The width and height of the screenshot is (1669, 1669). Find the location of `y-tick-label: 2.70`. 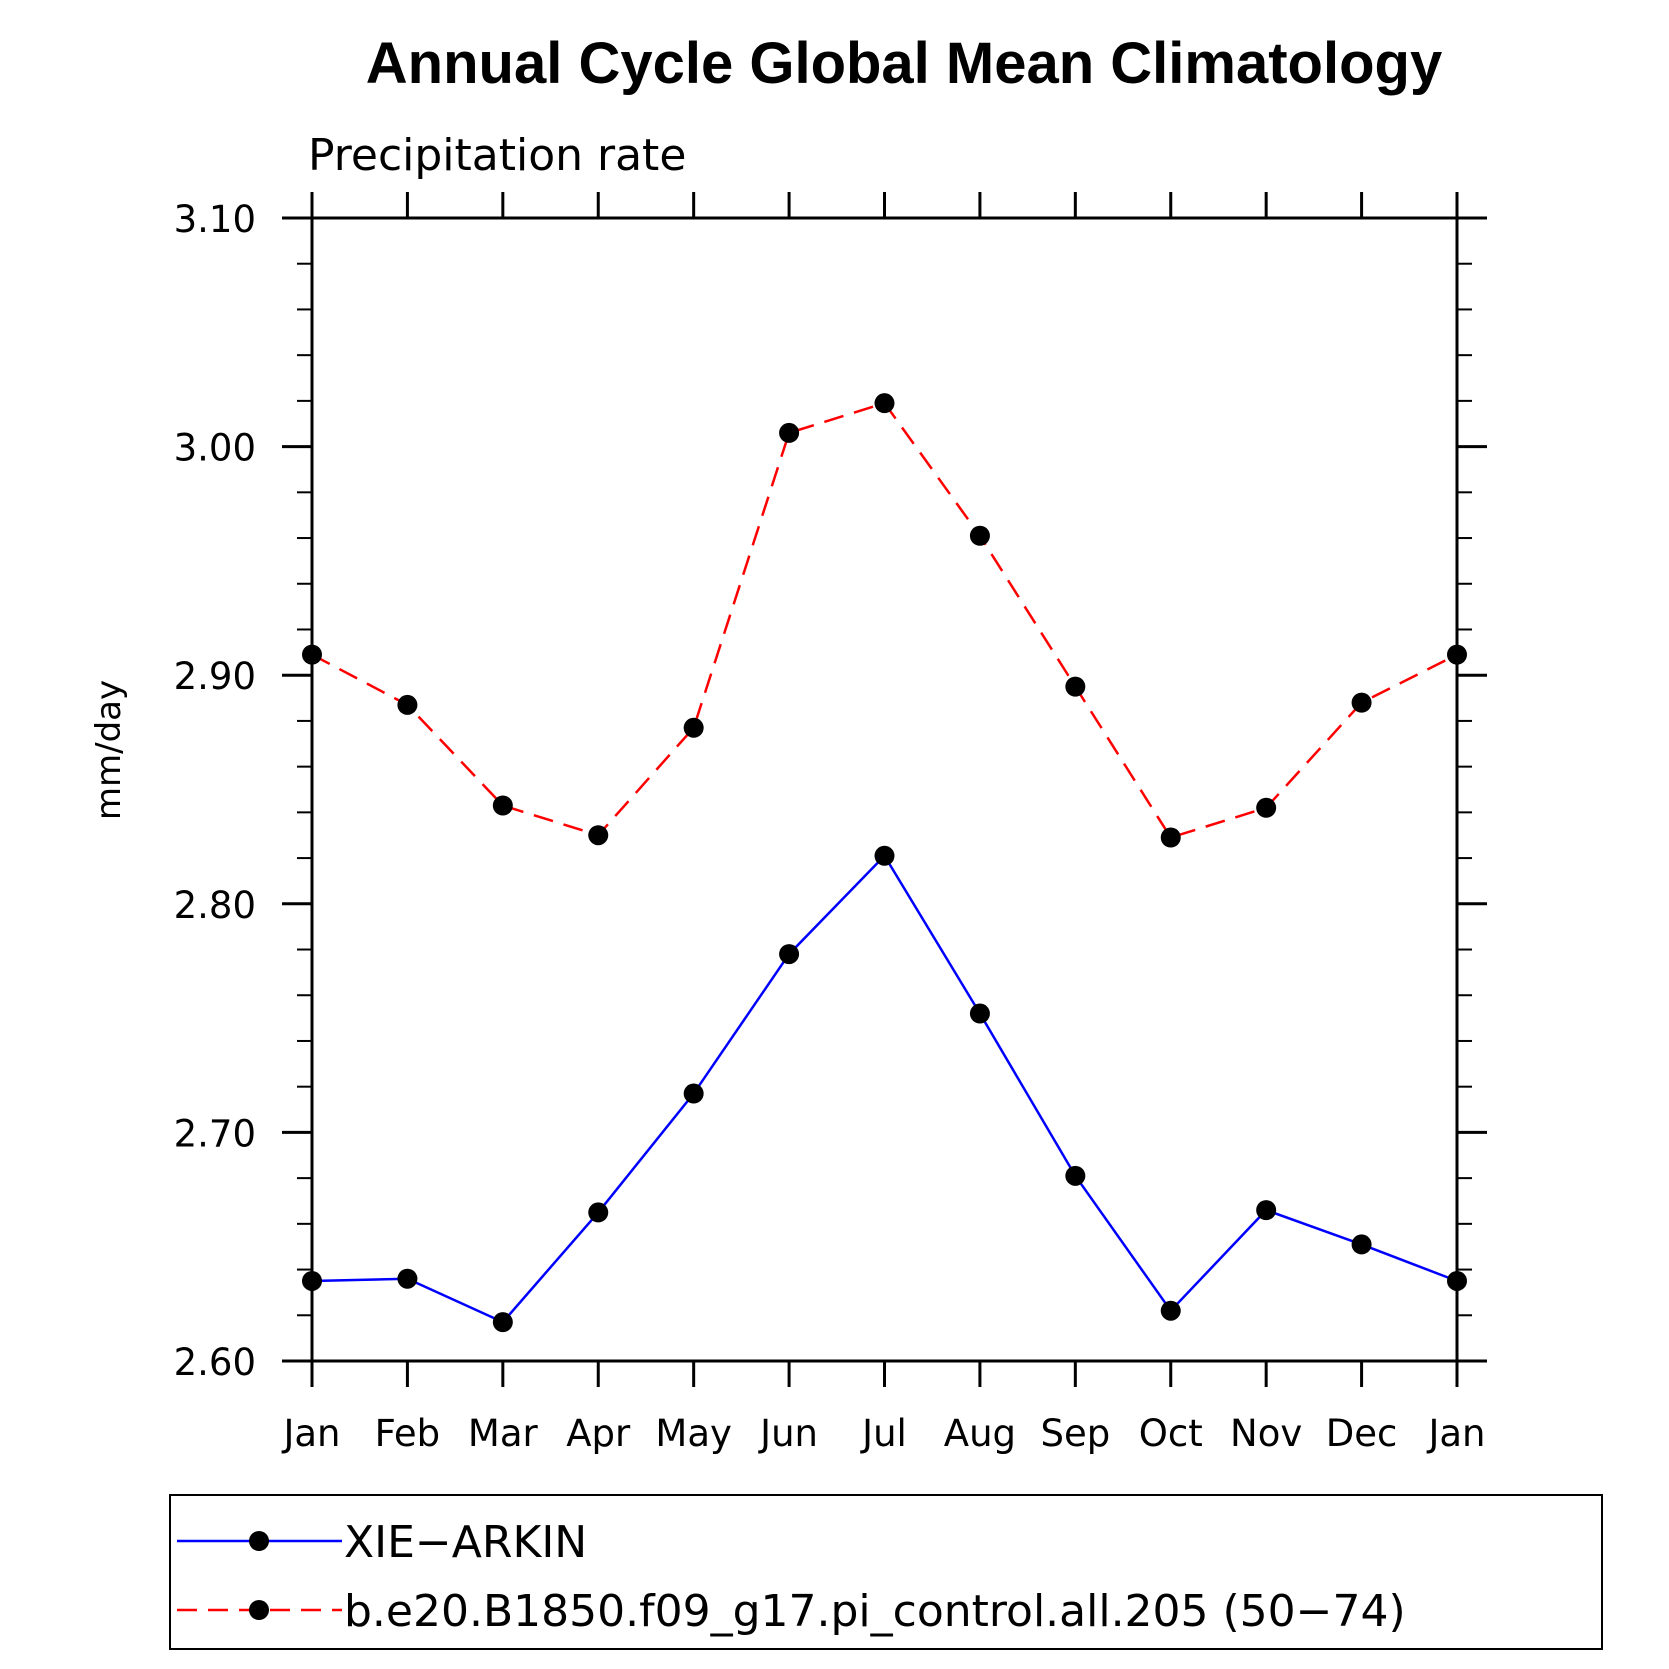

y-tick-label: 2.70 is located at coordinates (215, 1133).